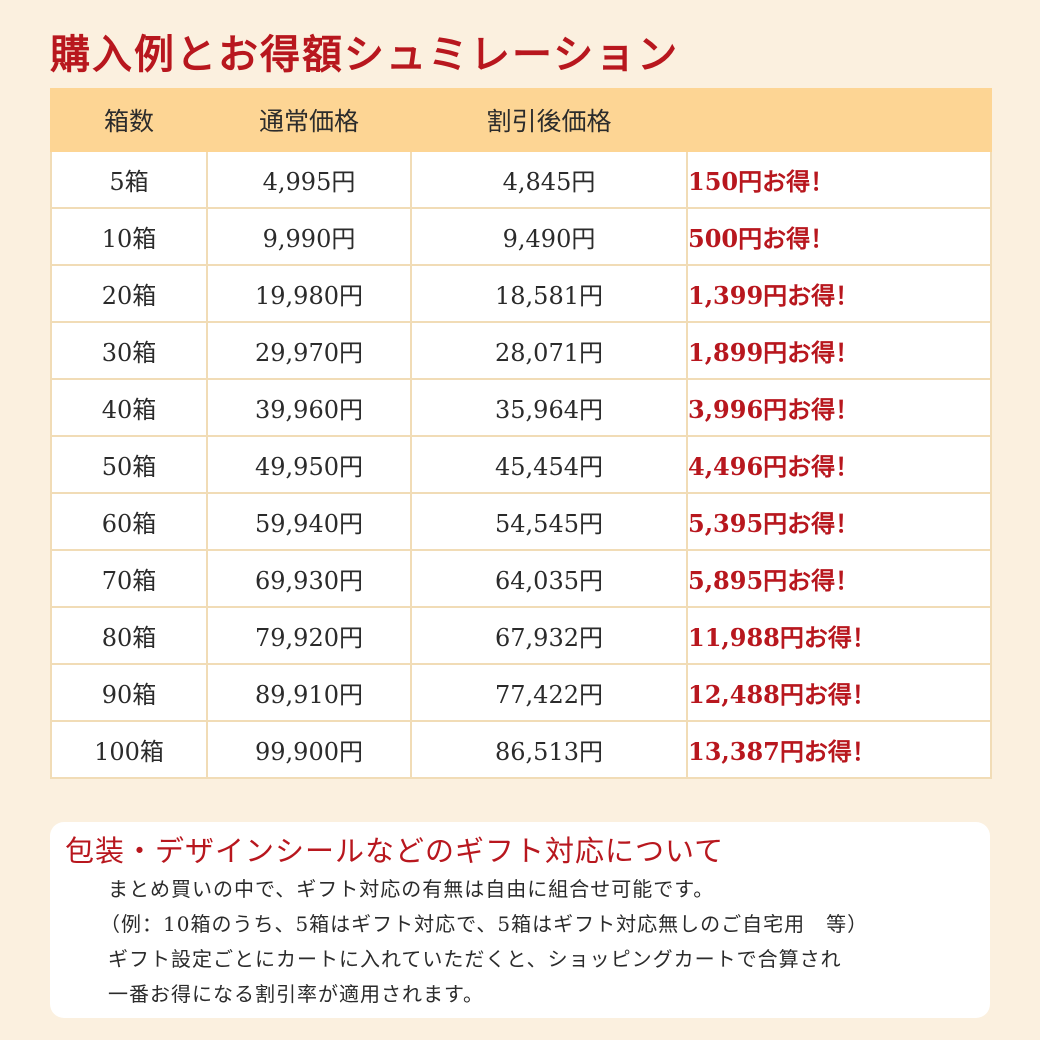 The height and width of the screenshot is (1040, 1040). Describe the element at coordinates (549, 692) in the screenshot. I see `cell-discounted-price: 77,422円` at that location.